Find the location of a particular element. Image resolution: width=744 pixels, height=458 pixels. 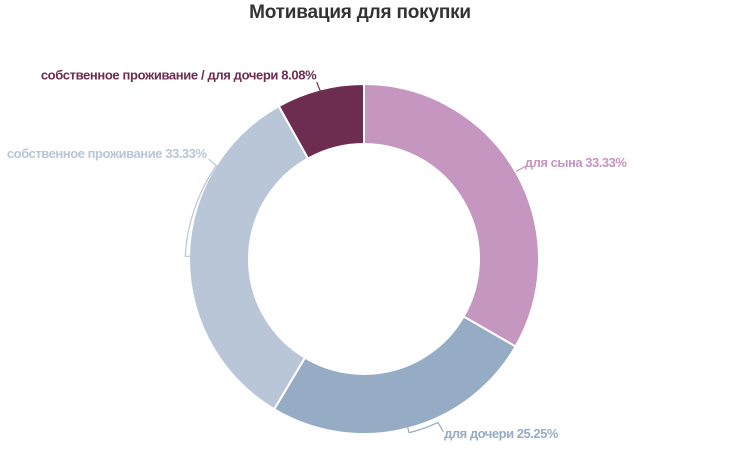

svg-text: для сына 33.33% is located at coordinates (576, 162).